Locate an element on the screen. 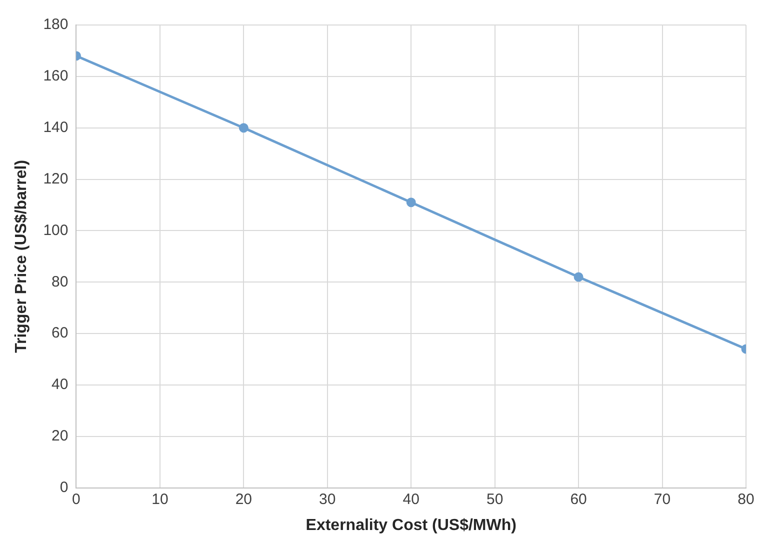  x-axis-title: Externality Cost (US$/MWh) is located at coordinates (411, 525).